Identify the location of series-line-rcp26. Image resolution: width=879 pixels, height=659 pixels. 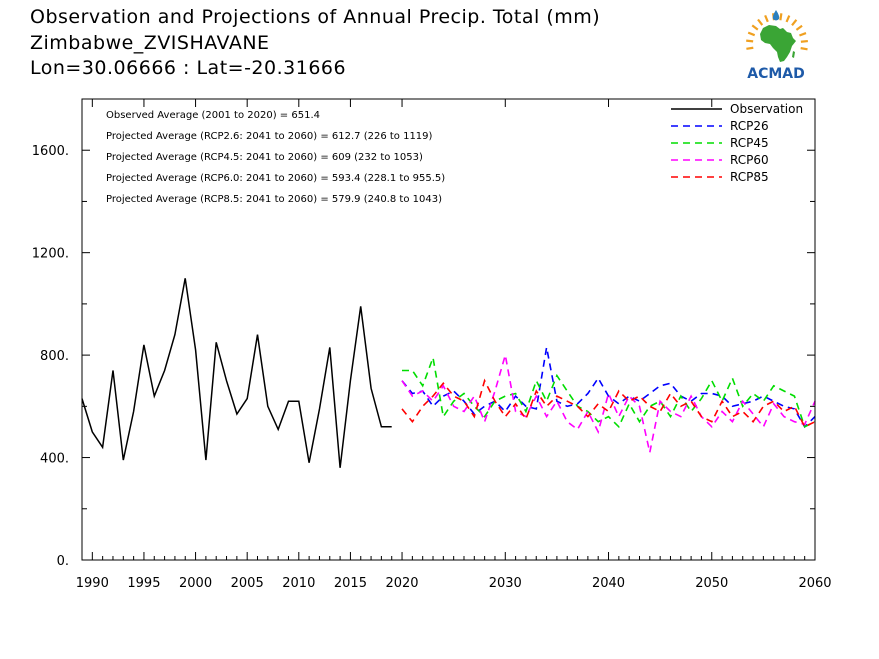
(608, 388).